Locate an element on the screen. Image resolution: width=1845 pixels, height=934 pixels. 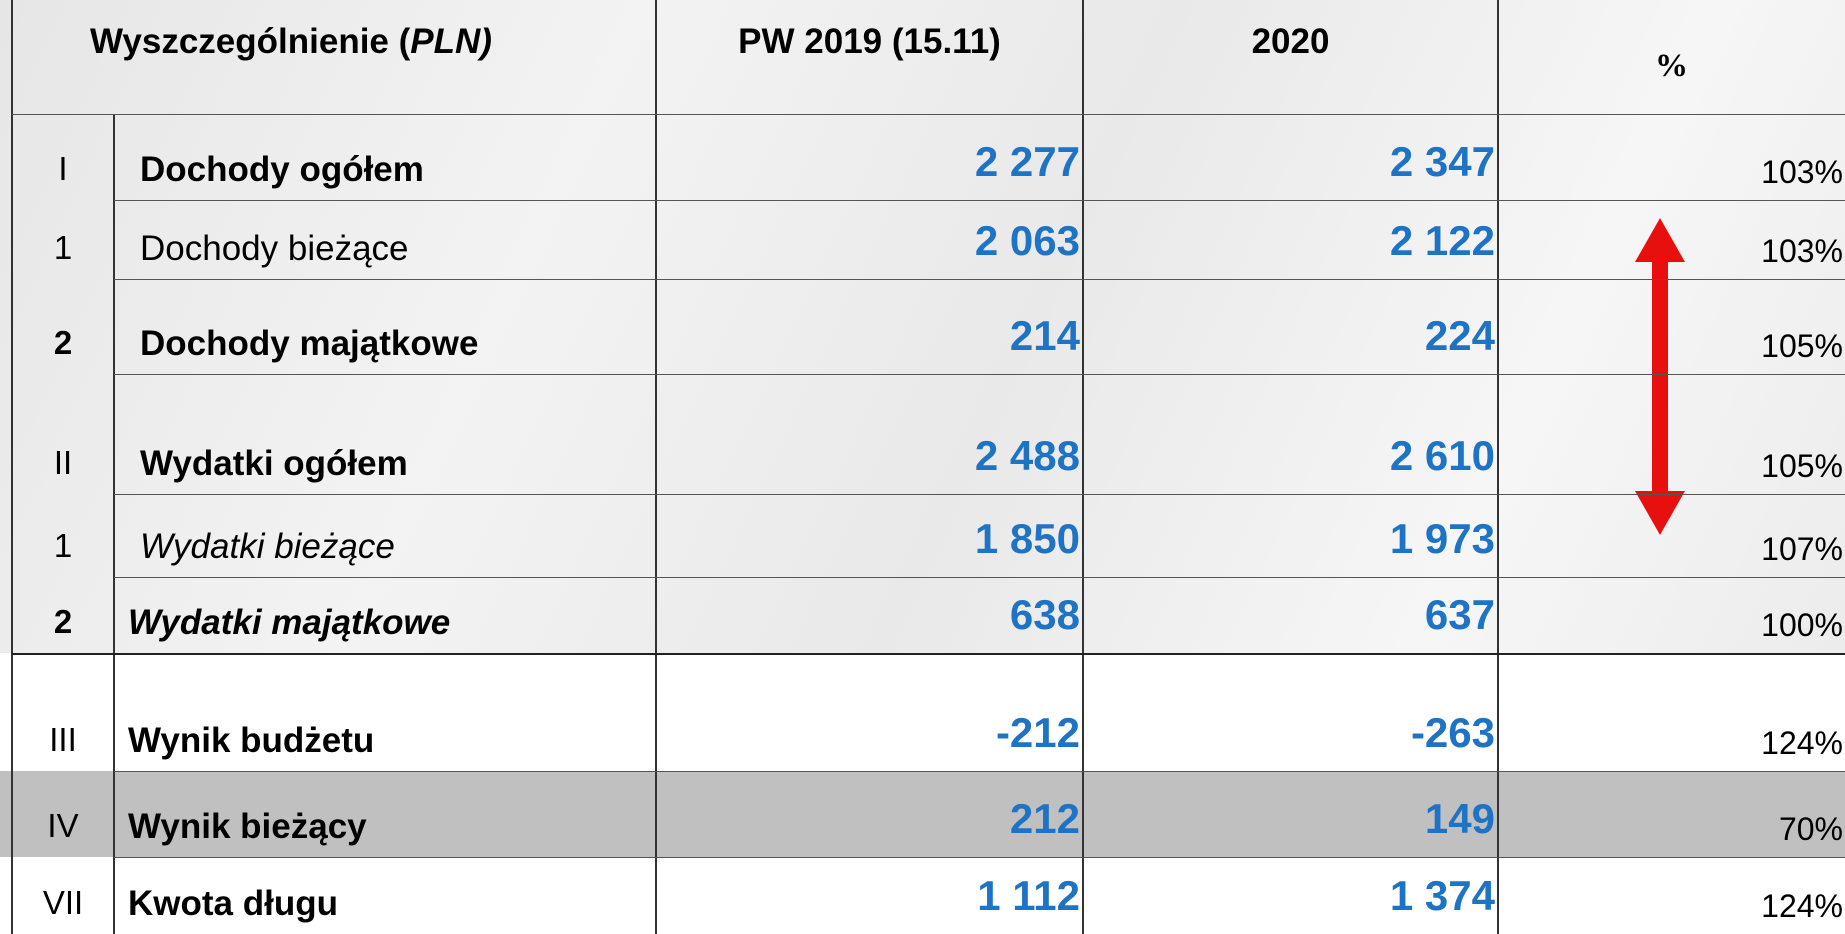
value-2019: 212 is located at coordinates (1044, 818).